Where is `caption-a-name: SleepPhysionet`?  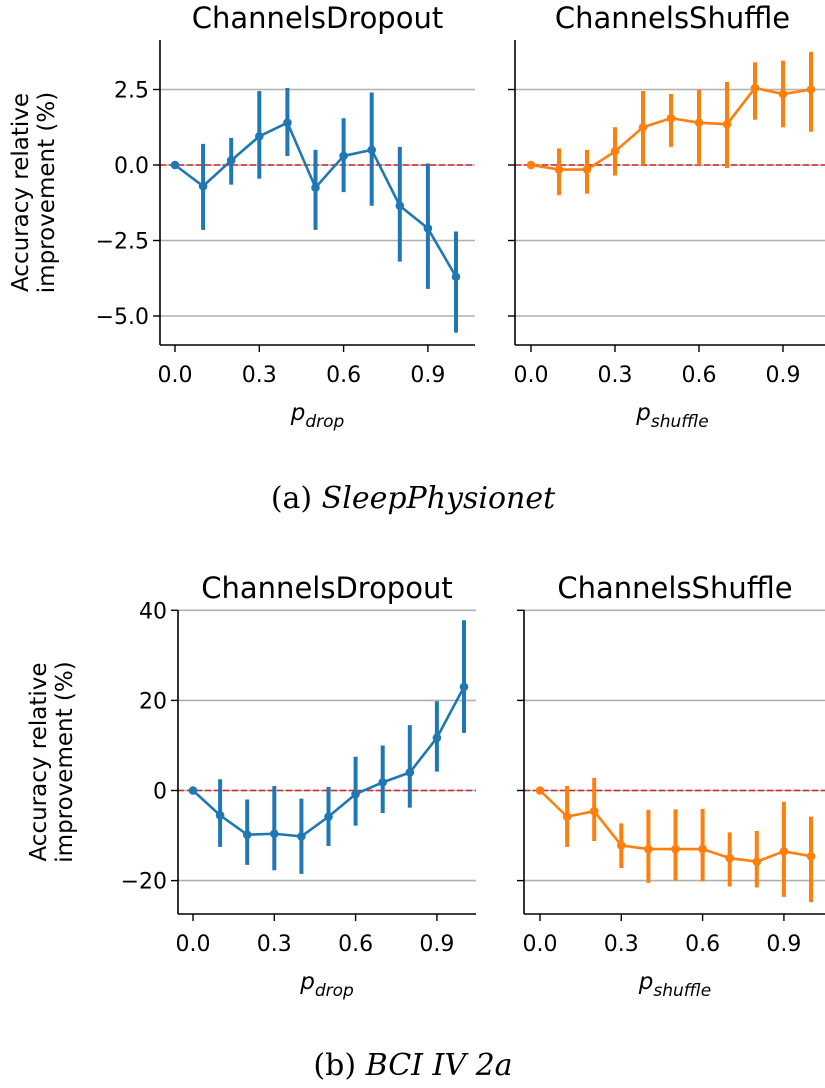 caption-a-name: SleepPhysionet is located at coordinates (439, 498).